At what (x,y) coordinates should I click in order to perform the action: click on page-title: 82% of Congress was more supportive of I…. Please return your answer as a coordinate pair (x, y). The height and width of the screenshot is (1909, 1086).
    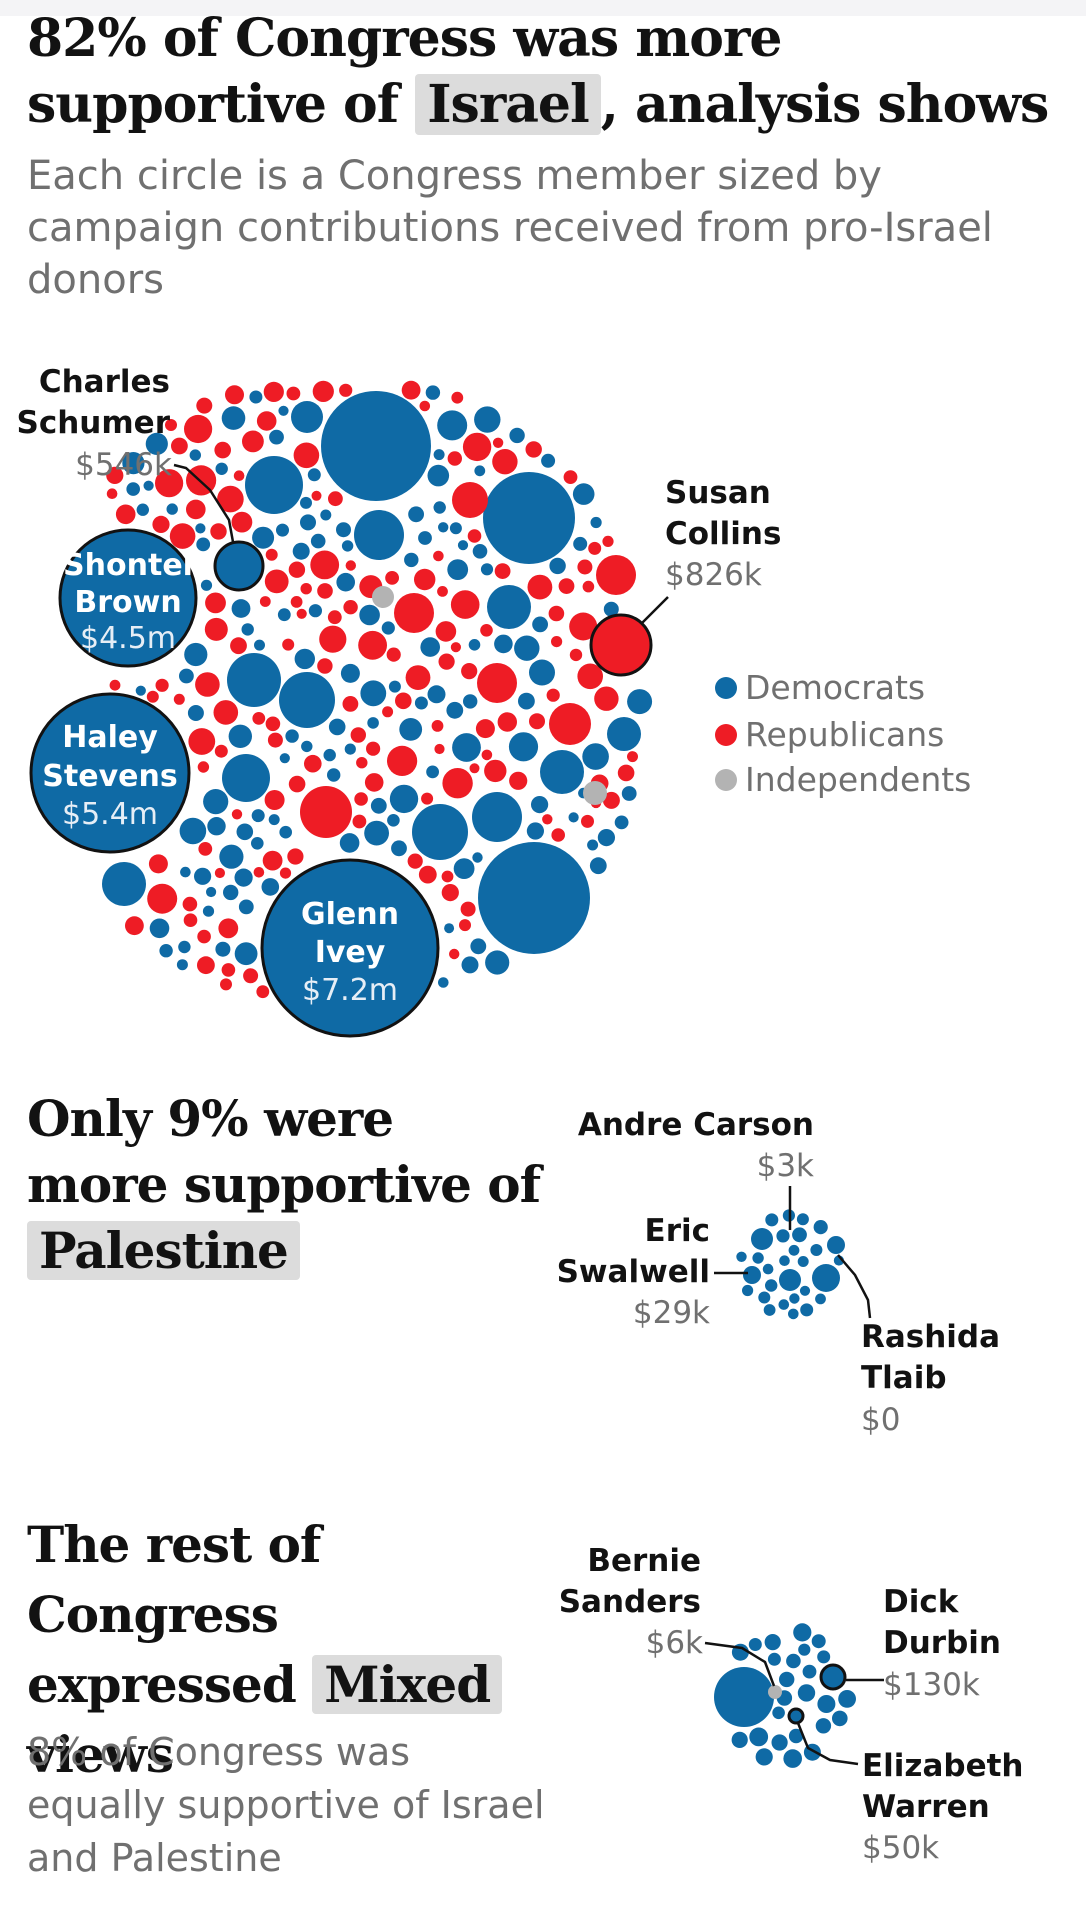
    Looking at the image, I should click on (547, 72).